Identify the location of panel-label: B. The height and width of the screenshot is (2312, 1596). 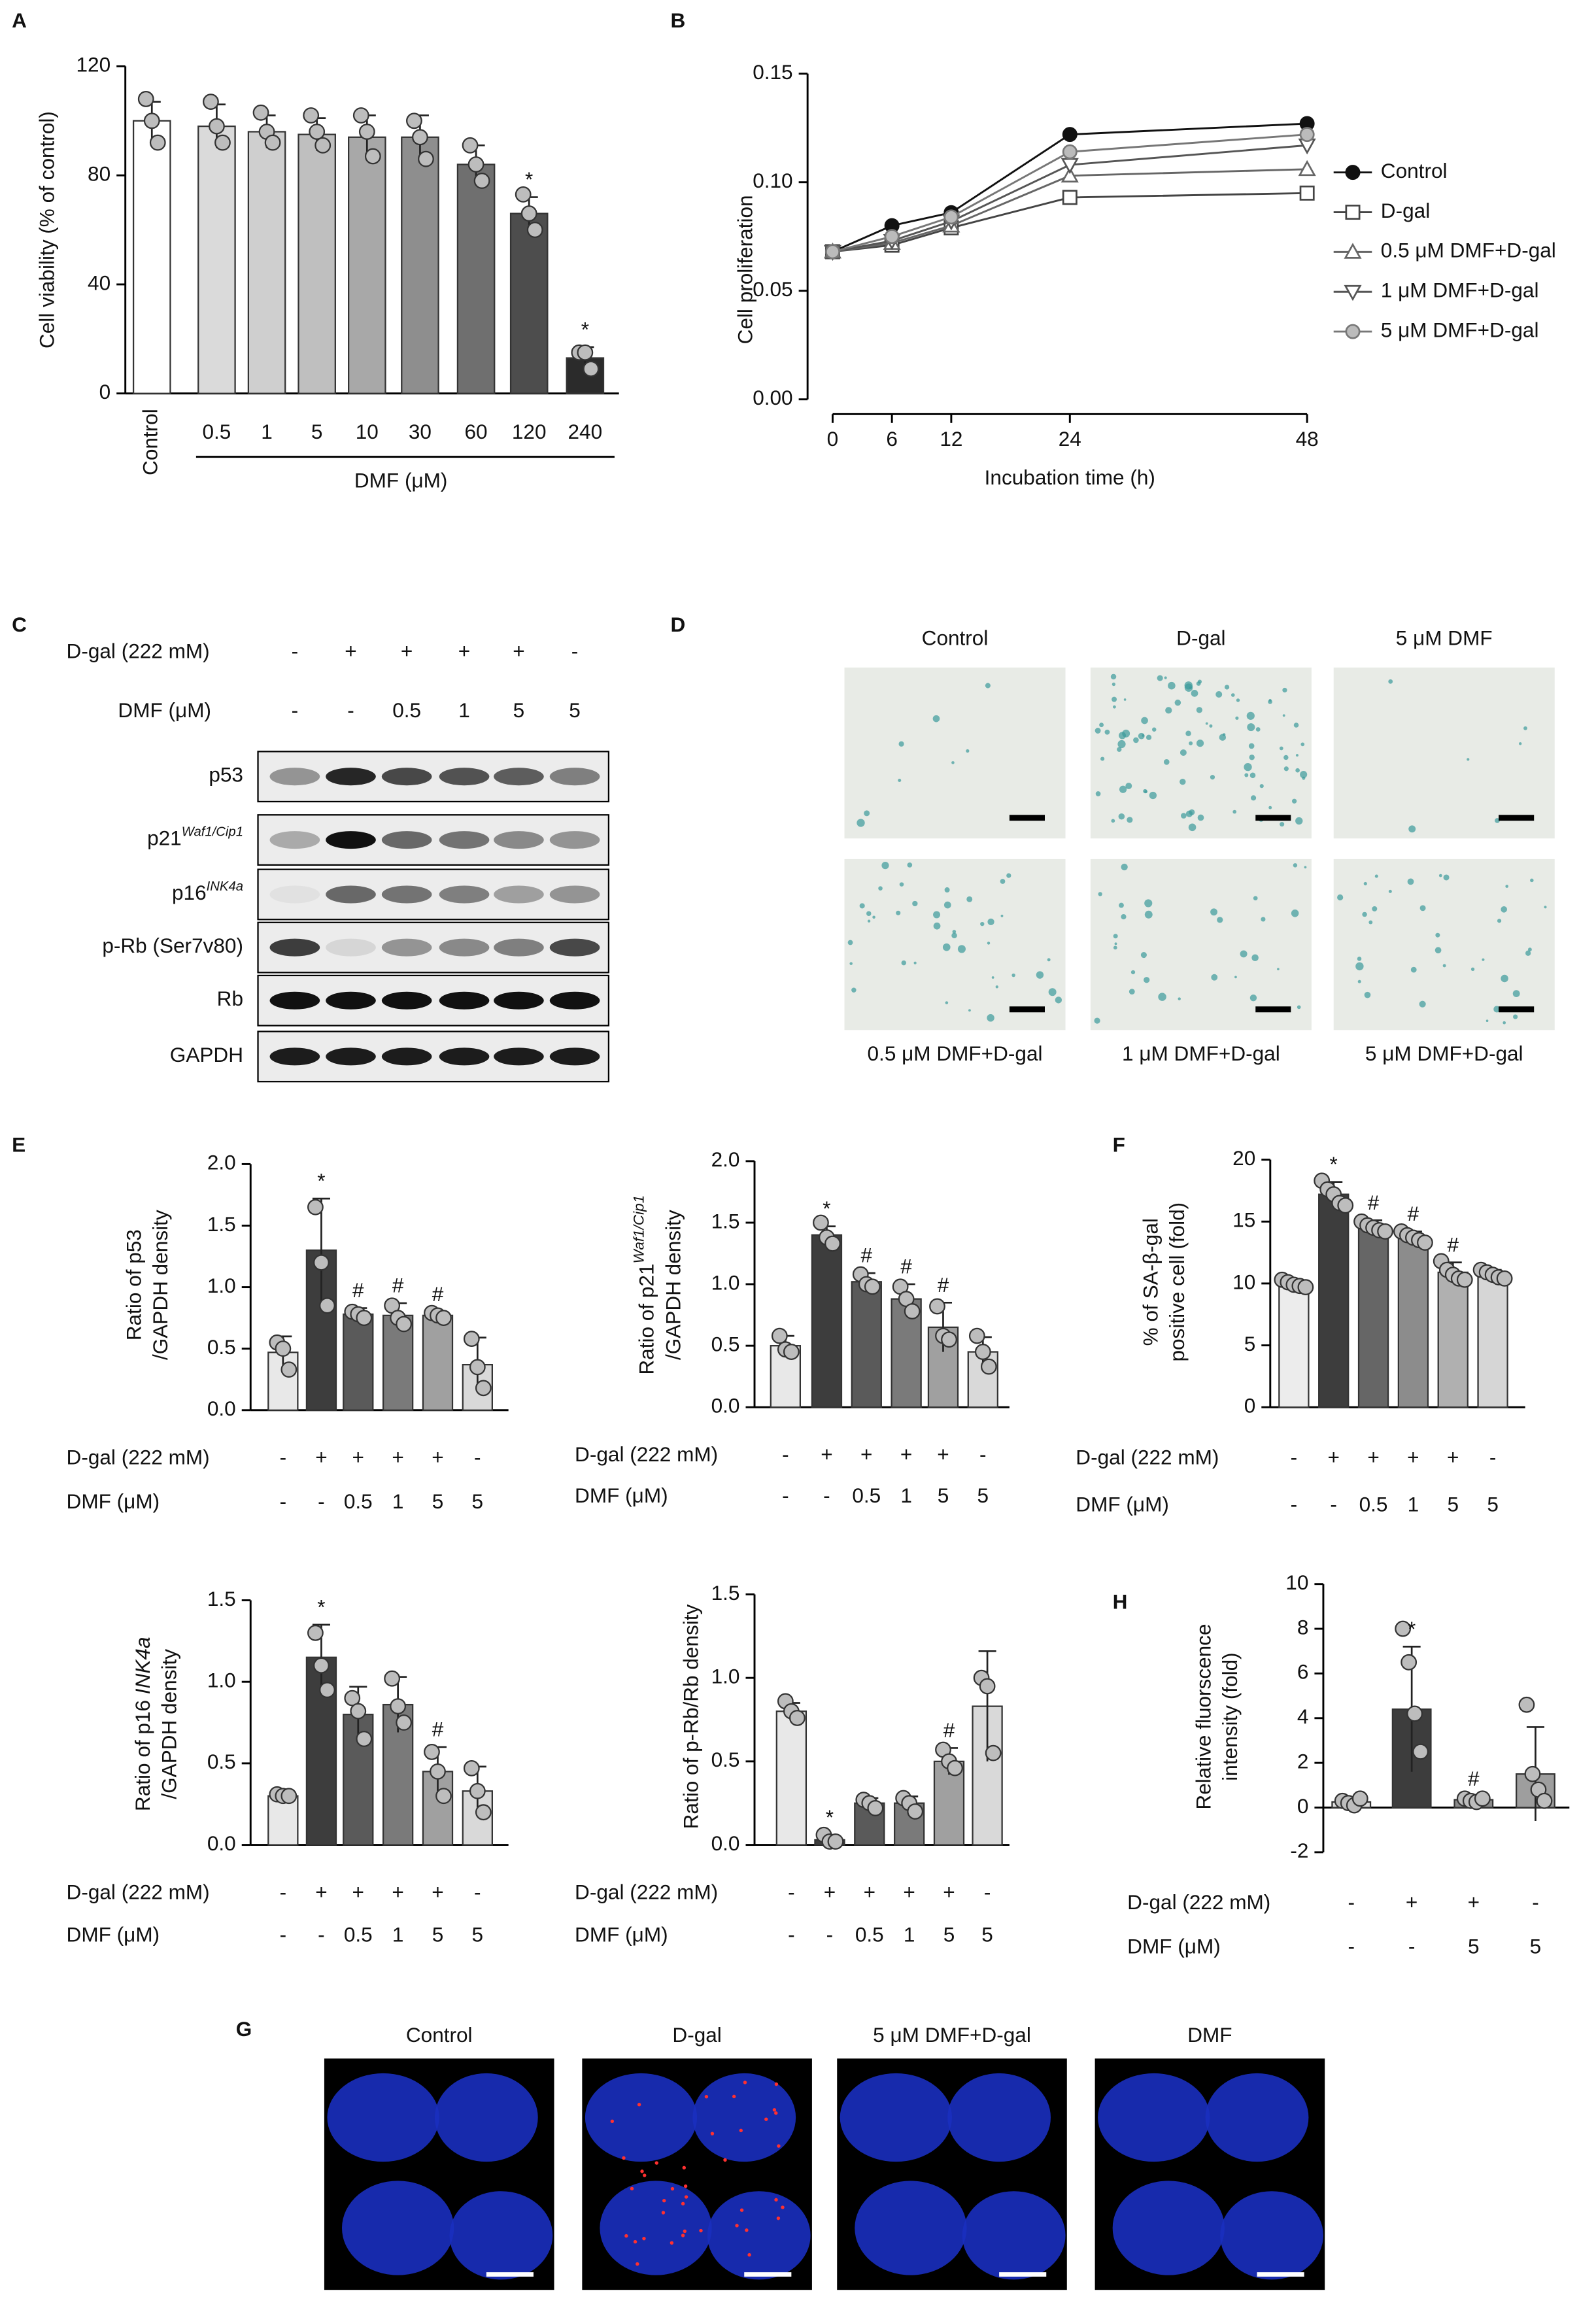
(679, 20).